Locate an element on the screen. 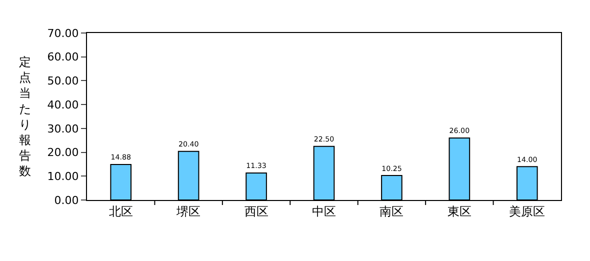 The height and width of the screenshot is (261, 590). x-tick-label: 北区 is located at coordinates (120, 211).